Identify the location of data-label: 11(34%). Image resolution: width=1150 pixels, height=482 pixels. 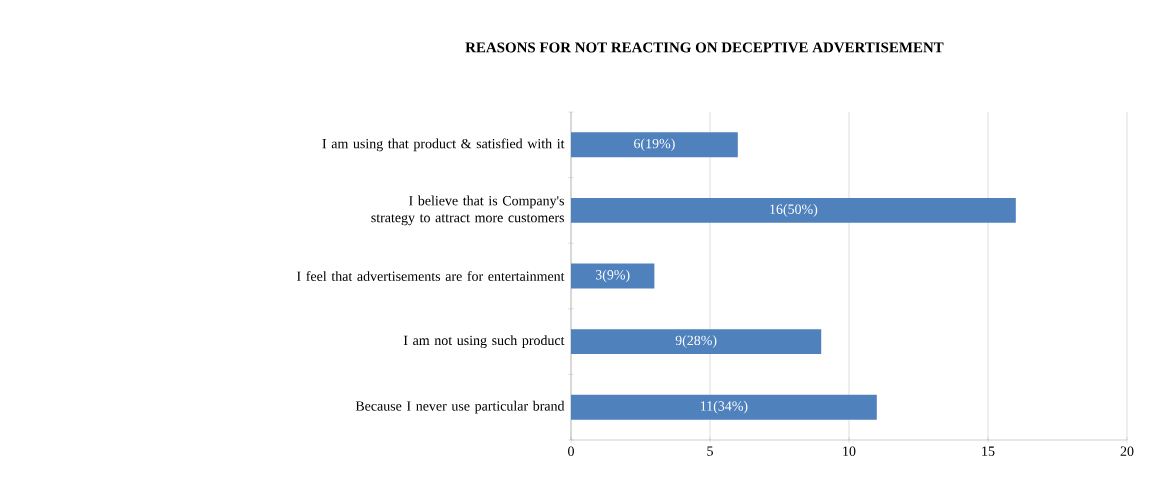
(724, 407).